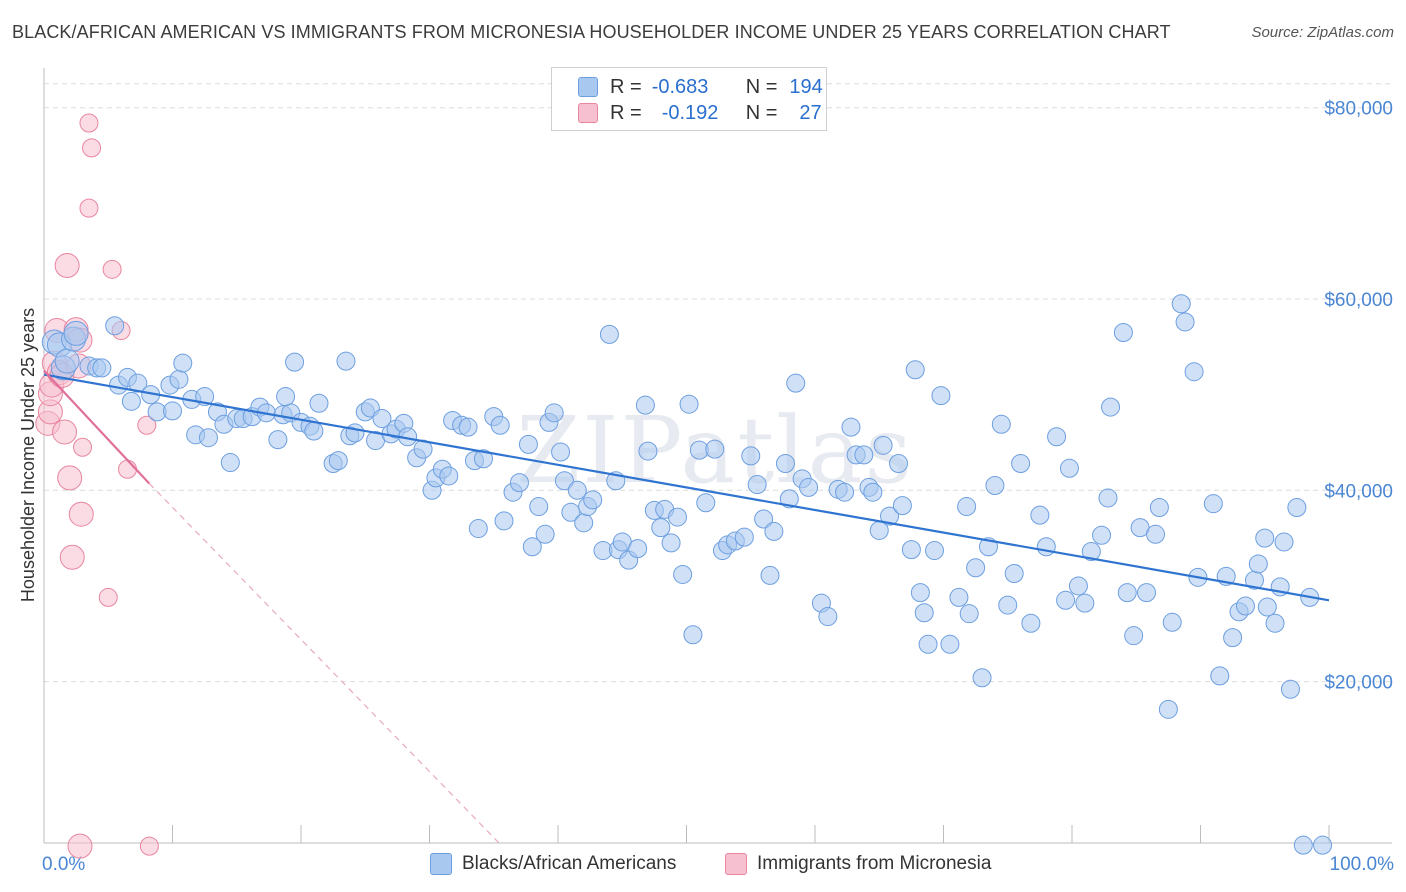 This screenshot has width=1406, height=892. I want to click on bottom-legend-label-black: Blacks/African Americans, so click(569, 863).